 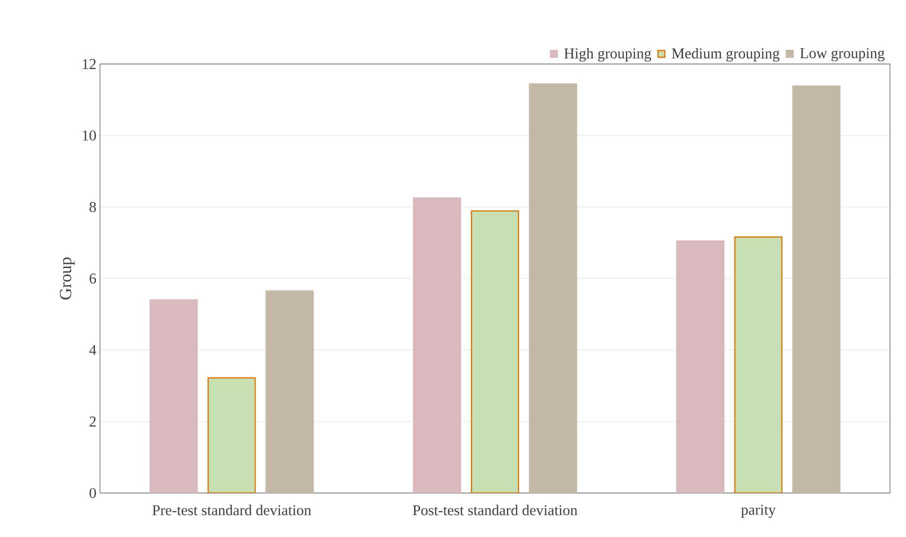 What do you see at coordinates (495, 510) in the screenshot?
I see `x-tick-label: Post-test standard deviation` at bounding box center [495, 510].